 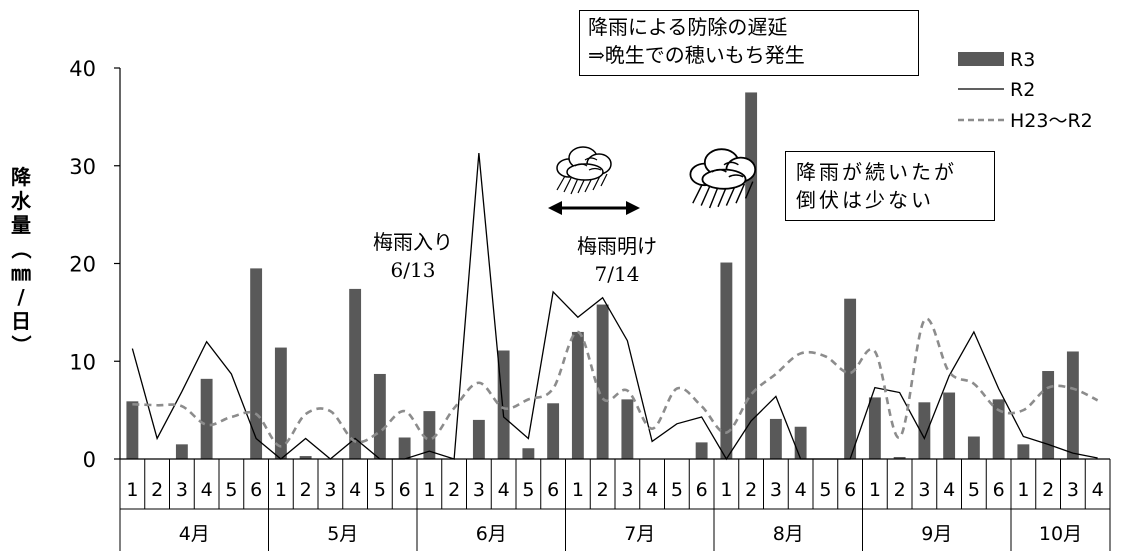 What do you see at coordinates (21, 297) in the screenshot?
I see `y-axis-label-char: /` at bounding box center [21, 297].